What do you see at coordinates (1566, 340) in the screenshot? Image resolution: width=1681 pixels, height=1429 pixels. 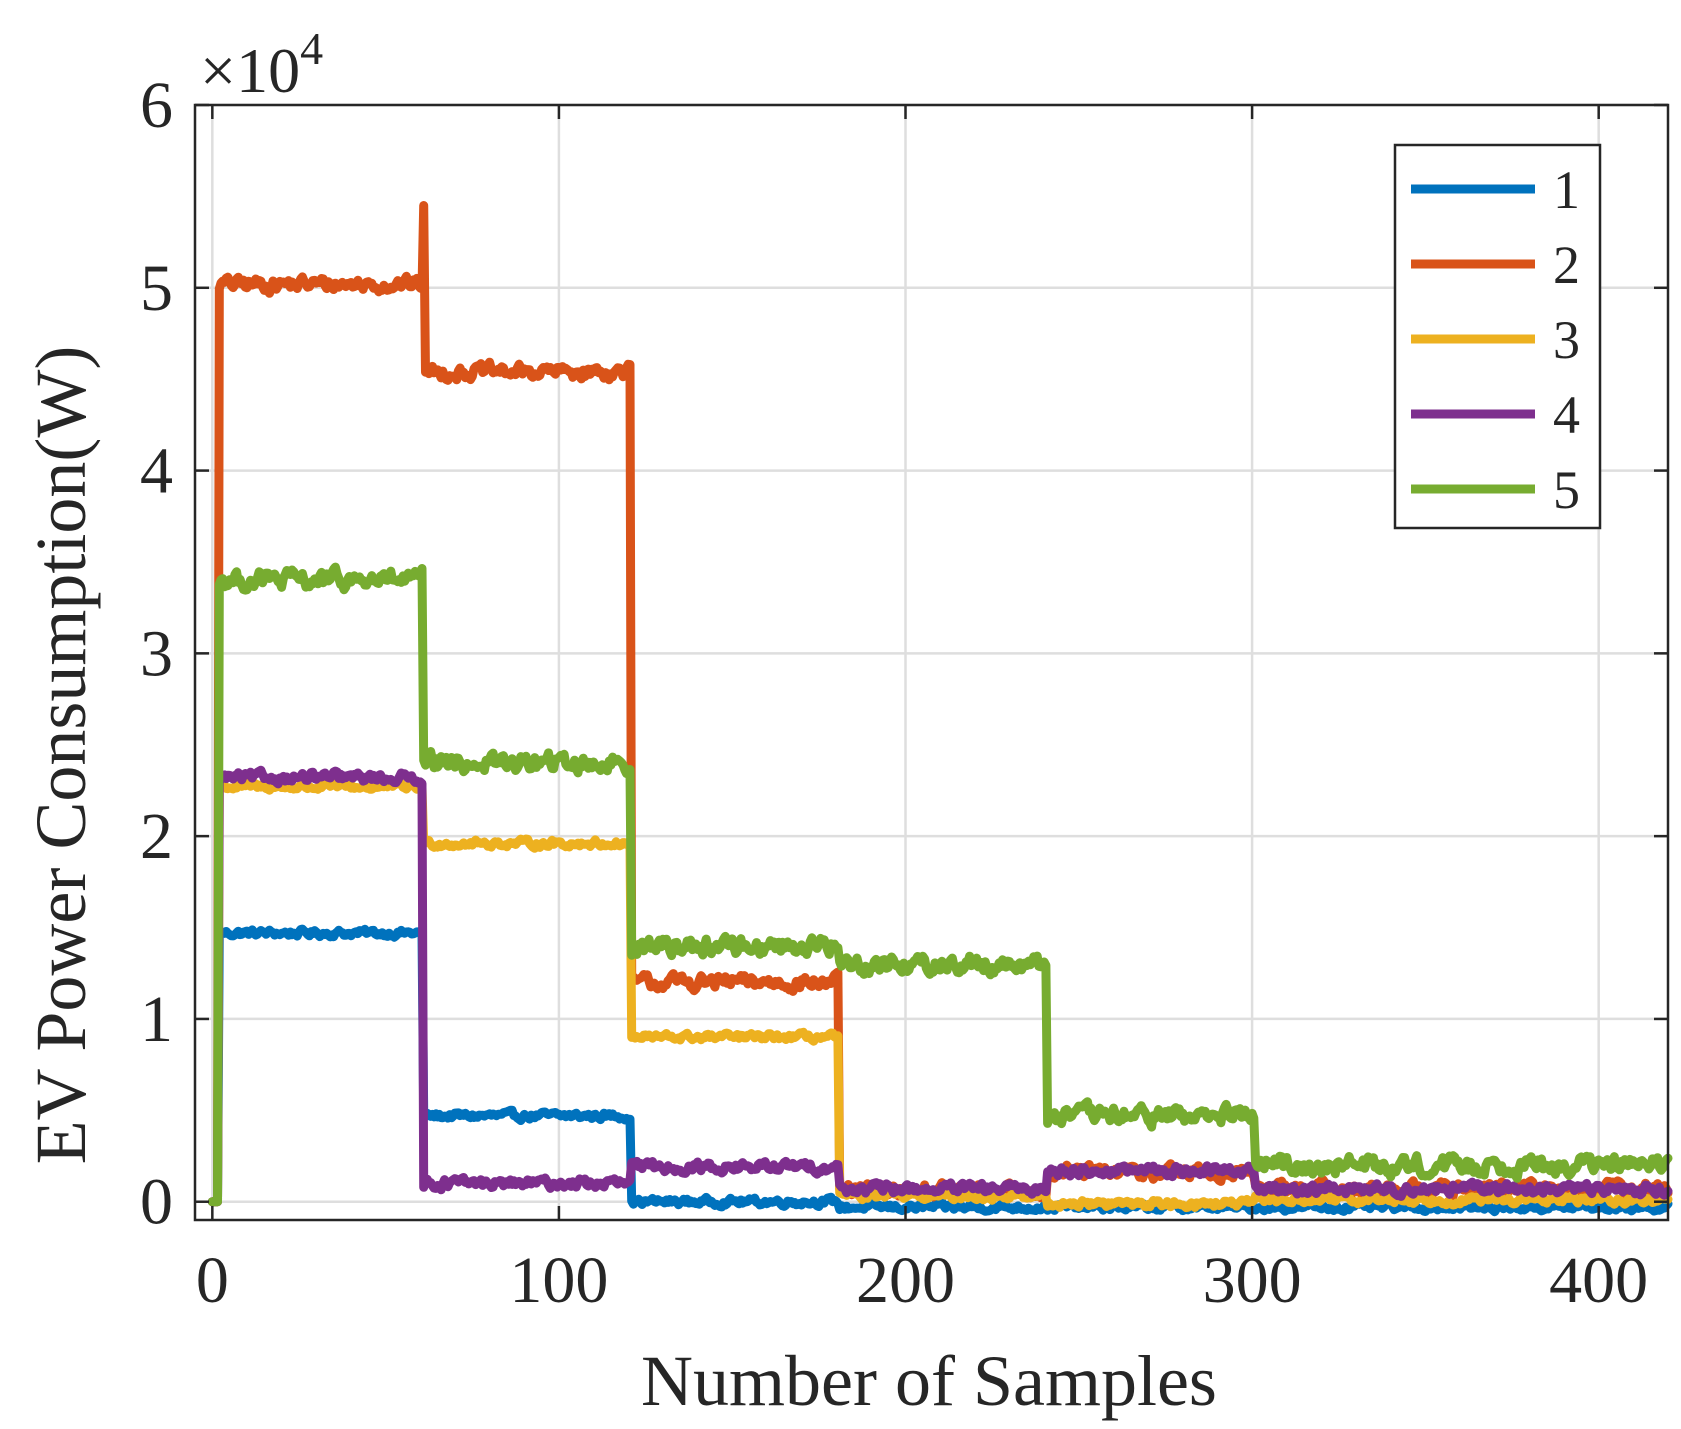 I see `legend-label-3: 3` at bounding box center [1566, 340].